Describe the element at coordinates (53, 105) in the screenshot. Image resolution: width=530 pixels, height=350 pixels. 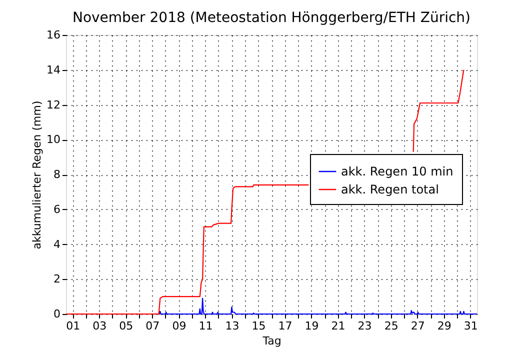
I see `y-tick-label: 12` at that location.